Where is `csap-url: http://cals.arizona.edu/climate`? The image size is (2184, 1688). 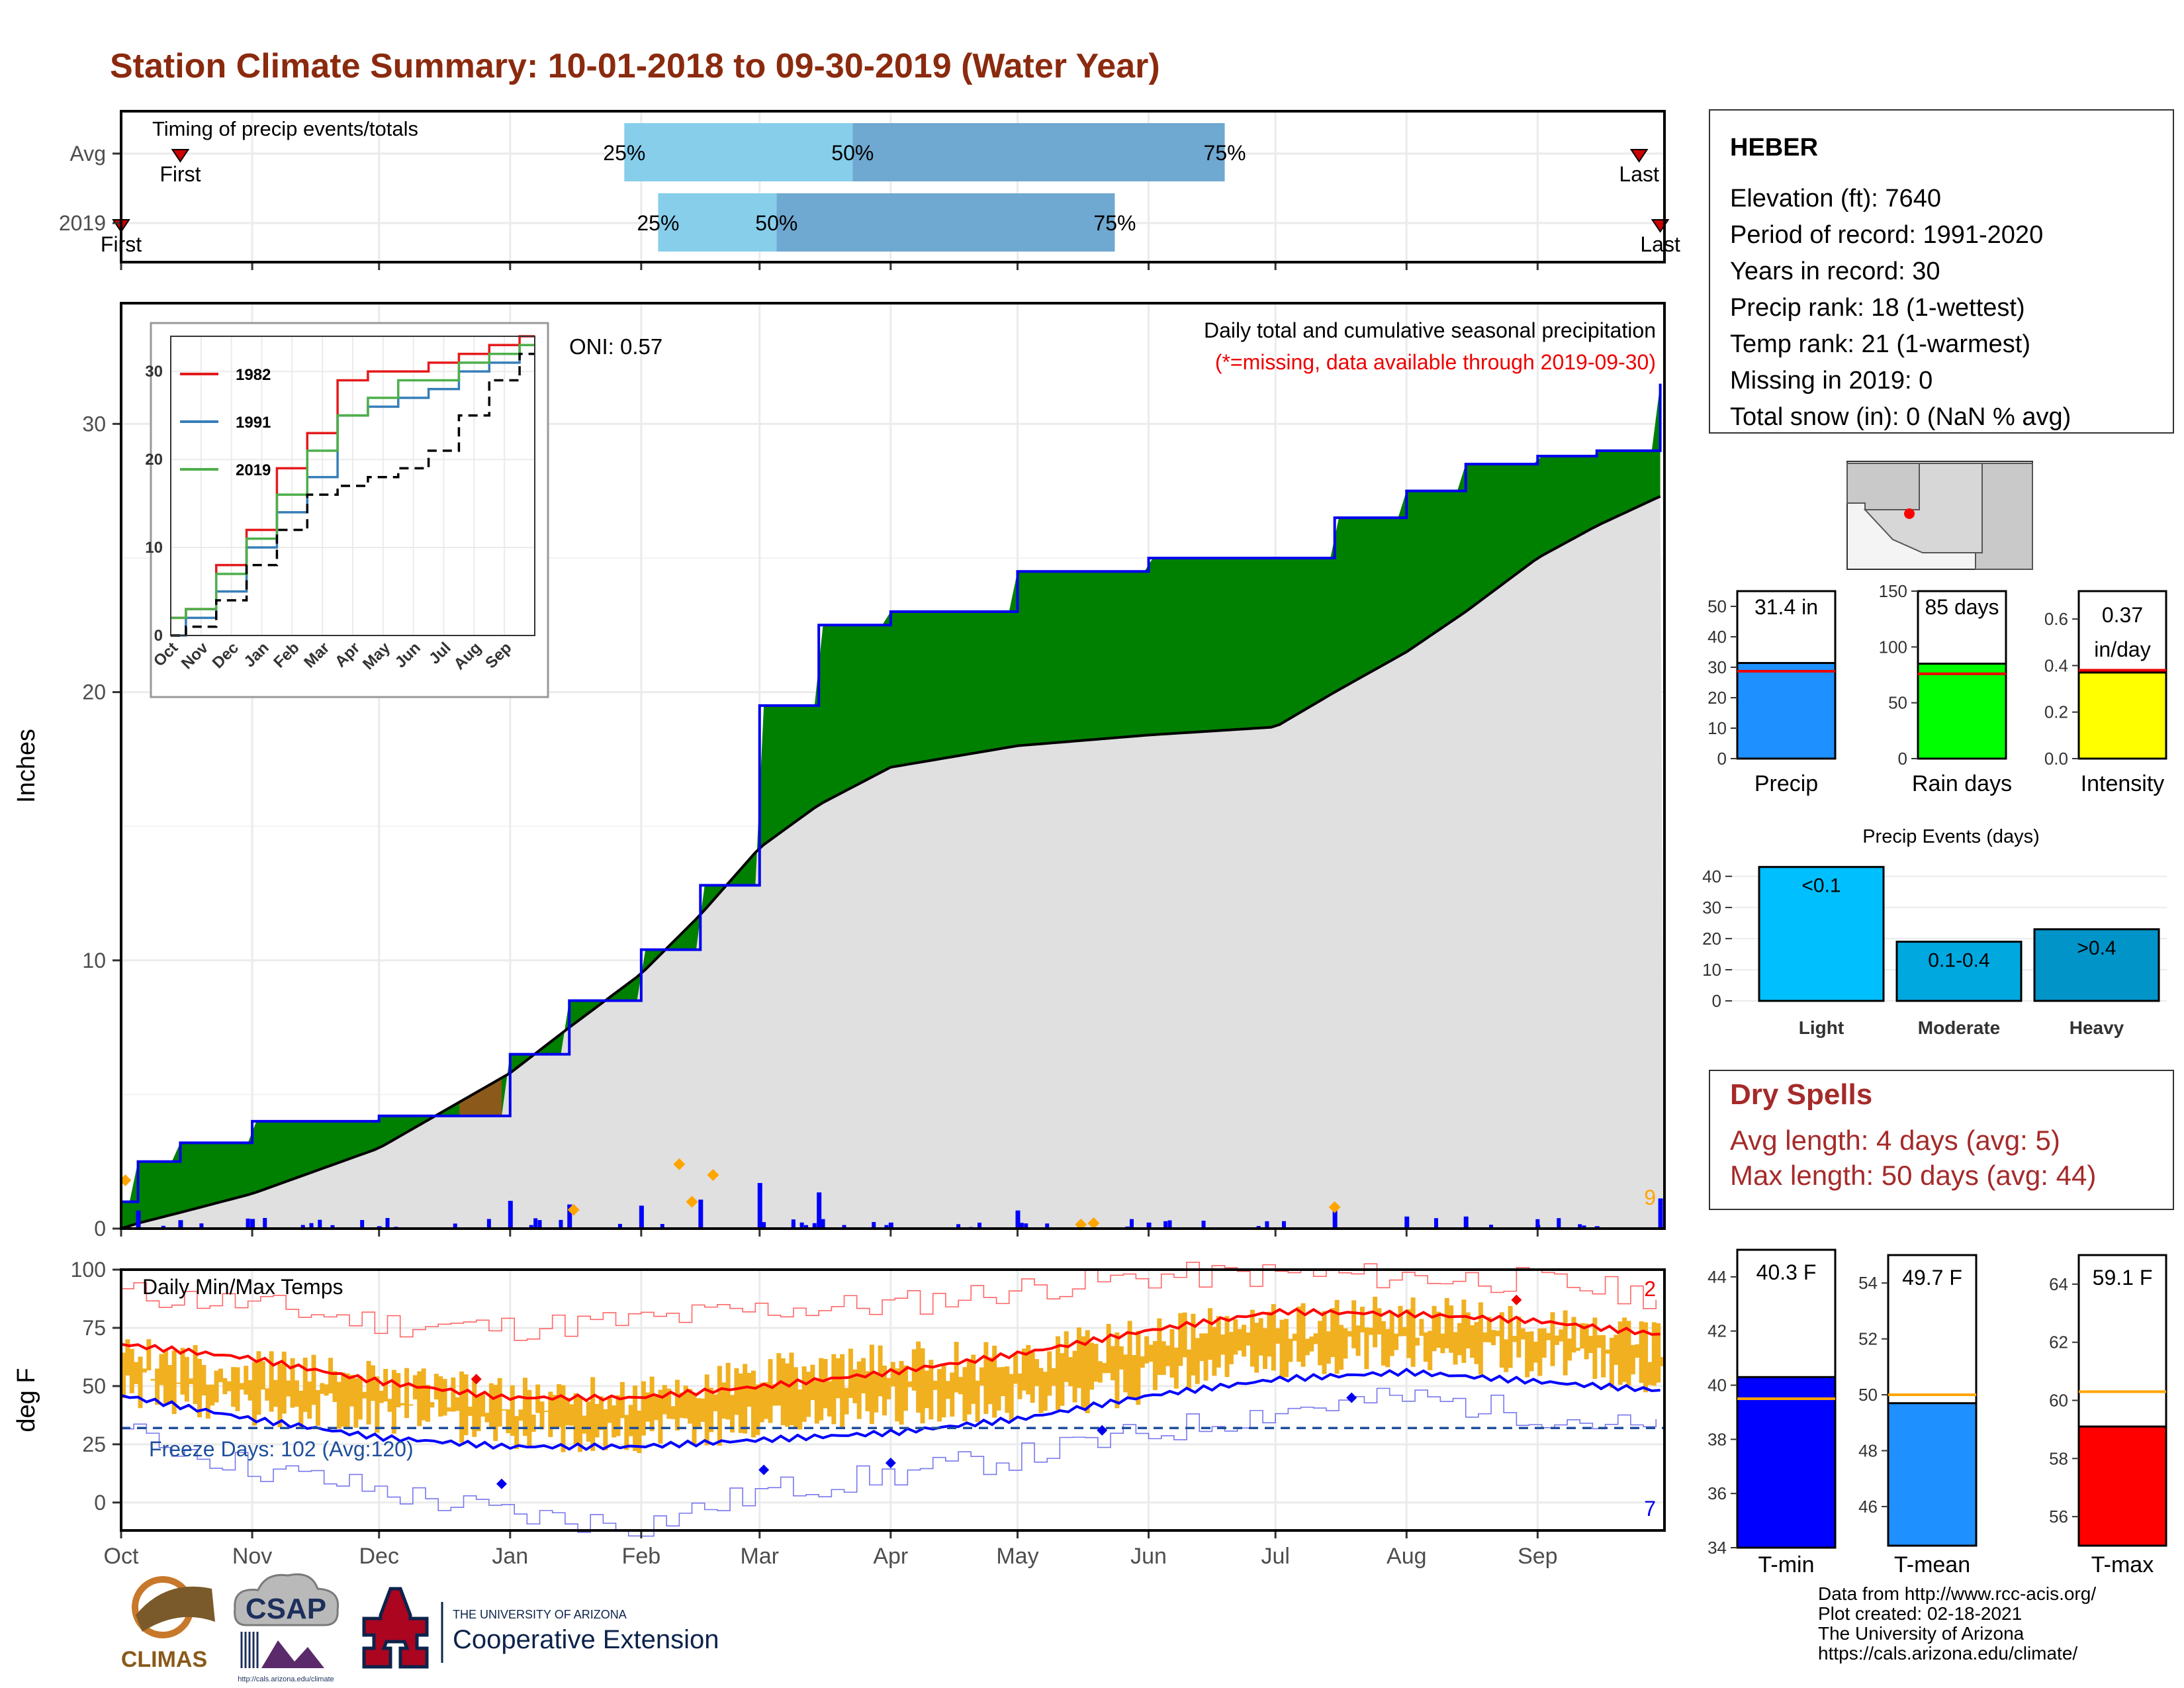
csap-url: http://cals.arizona.edu/climate is located at coordinates (286, 1679).